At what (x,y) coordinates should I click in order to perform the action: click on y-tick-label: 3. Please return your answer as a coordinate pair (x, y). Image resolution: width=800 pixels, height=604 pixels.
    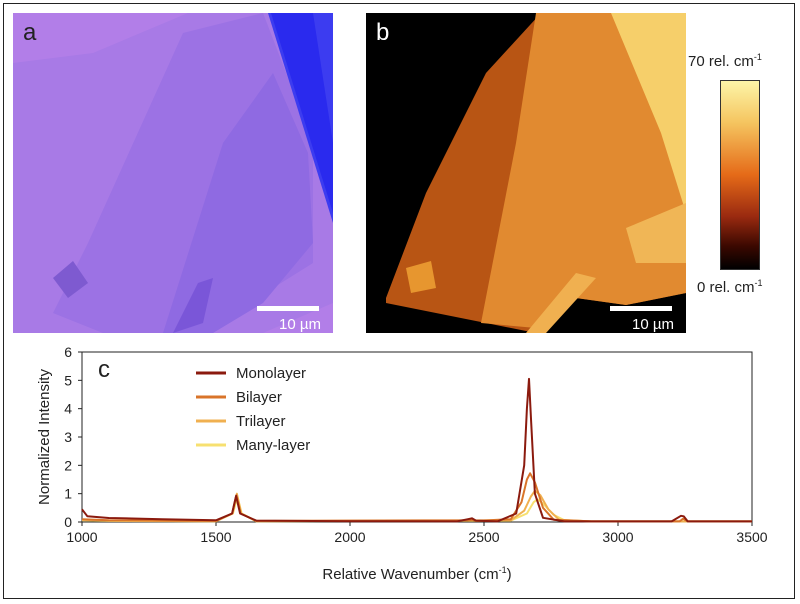
    Looking at the image, I should click on (68, 437).